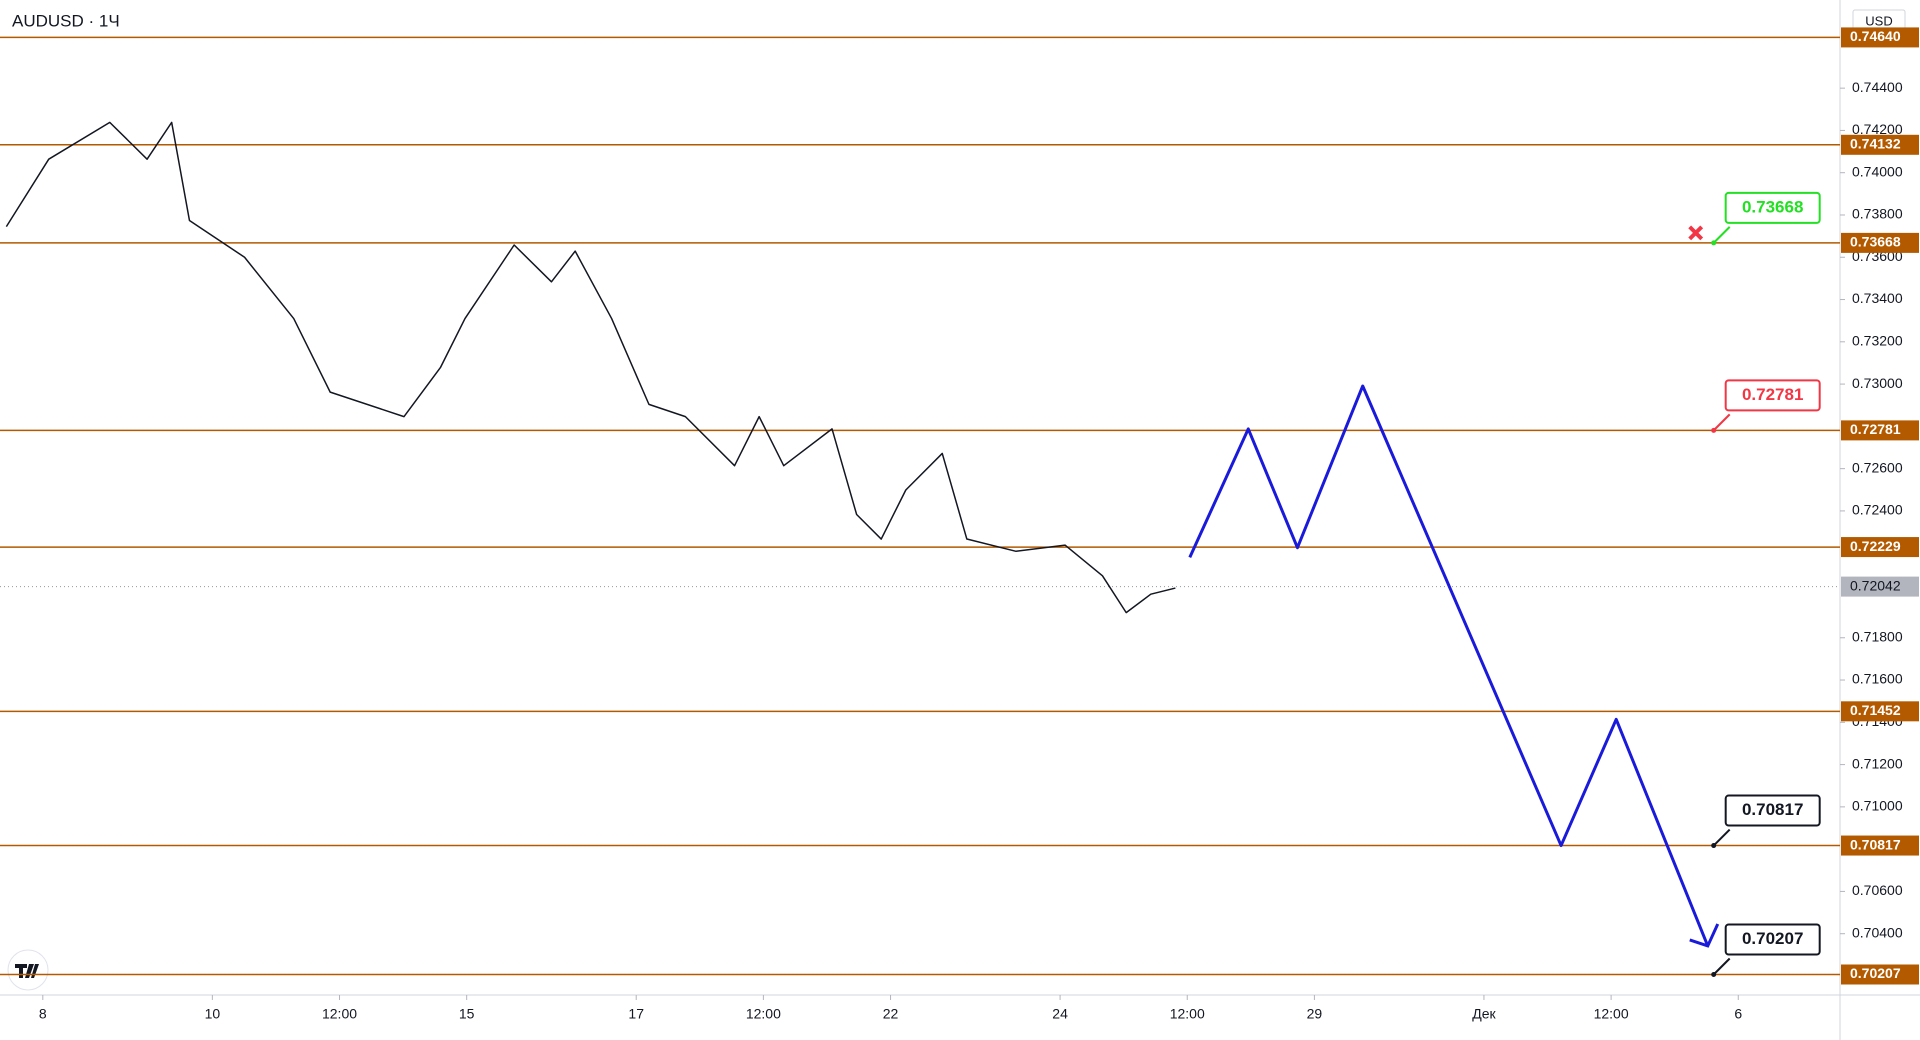 This screenshot has width=1920, height=1040. What do you see at coordinates (1875, 585) in the screenshot?
I see `last-price-label: 0.72042` at bounding box center [1875, 585].